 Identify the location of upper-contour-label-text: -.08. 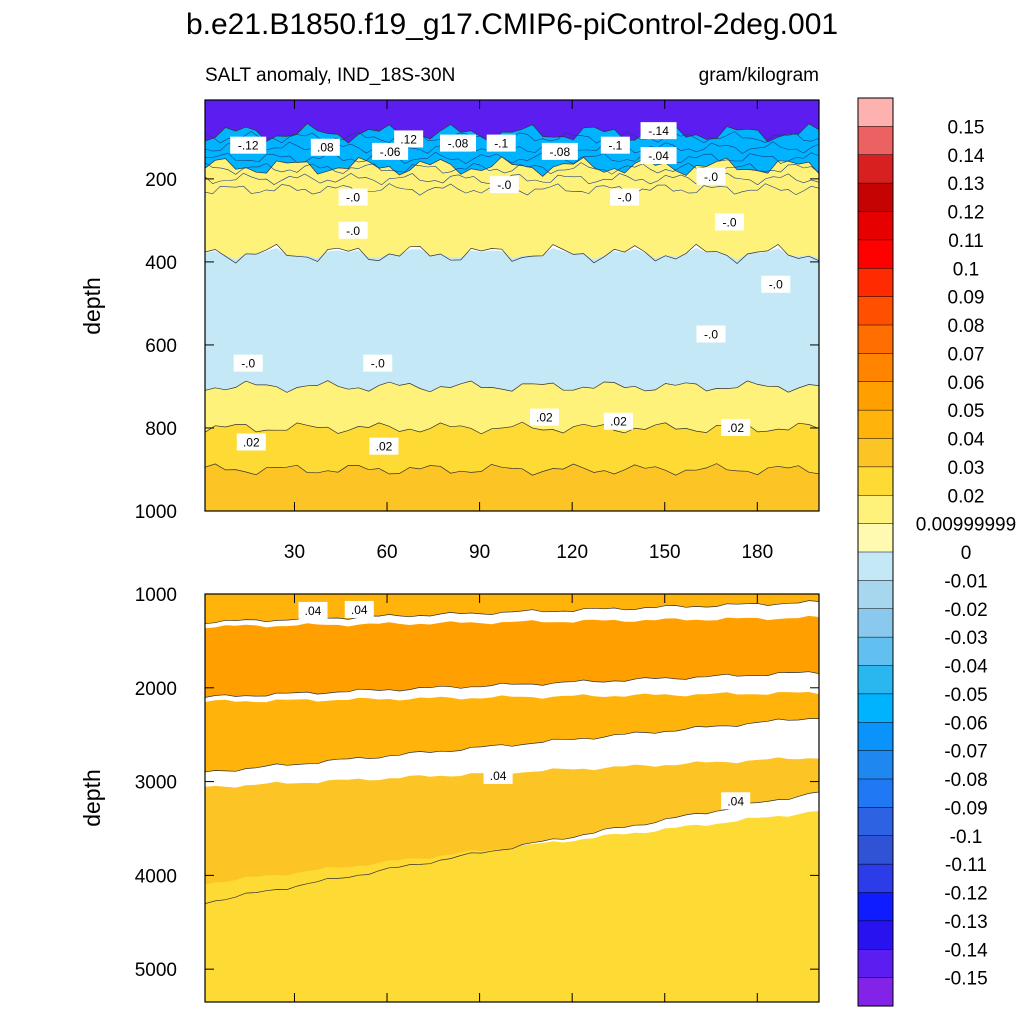
(559, 152).